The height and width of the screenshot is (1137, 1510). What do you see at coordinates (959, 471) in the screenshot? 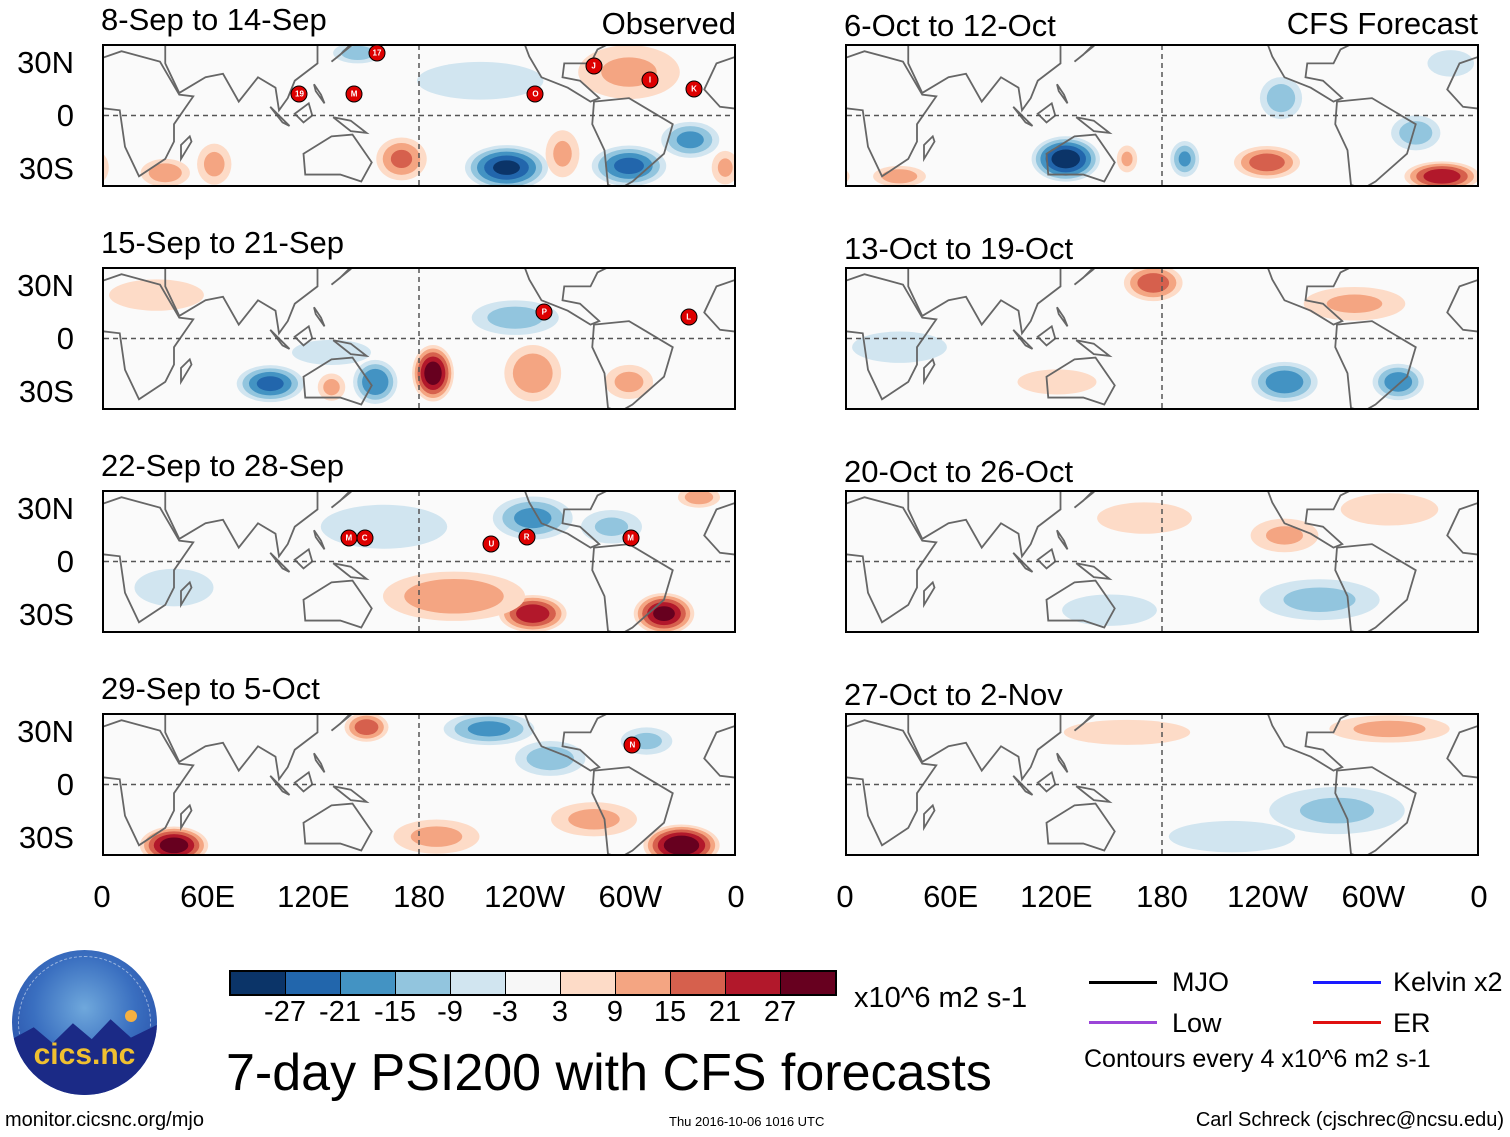
I see `panel-title: 20-Oct to 26-Oct` at bounding box center [959, 471].